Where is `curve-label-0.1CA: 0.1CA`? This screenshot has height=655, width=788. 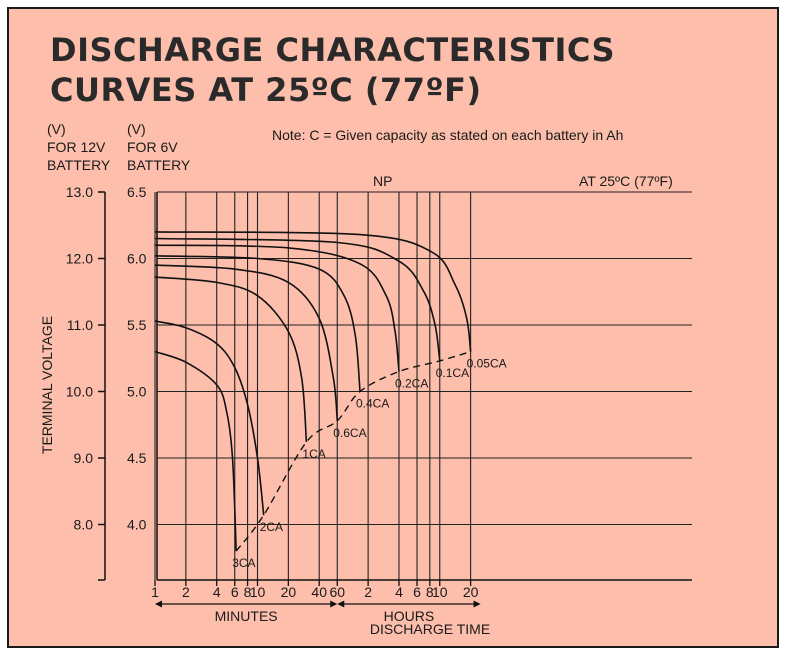 curve-label-0.1CA: 0.1CA is located at coordinates (452, 373).